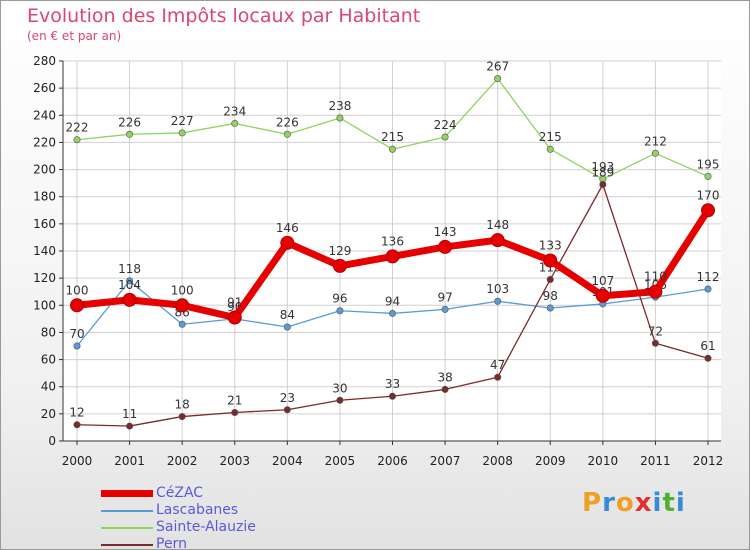  What do you see at coordinates (171, 543) in the screenshot?
I see `legend-label: Pern` at bounding box center [171, 543].